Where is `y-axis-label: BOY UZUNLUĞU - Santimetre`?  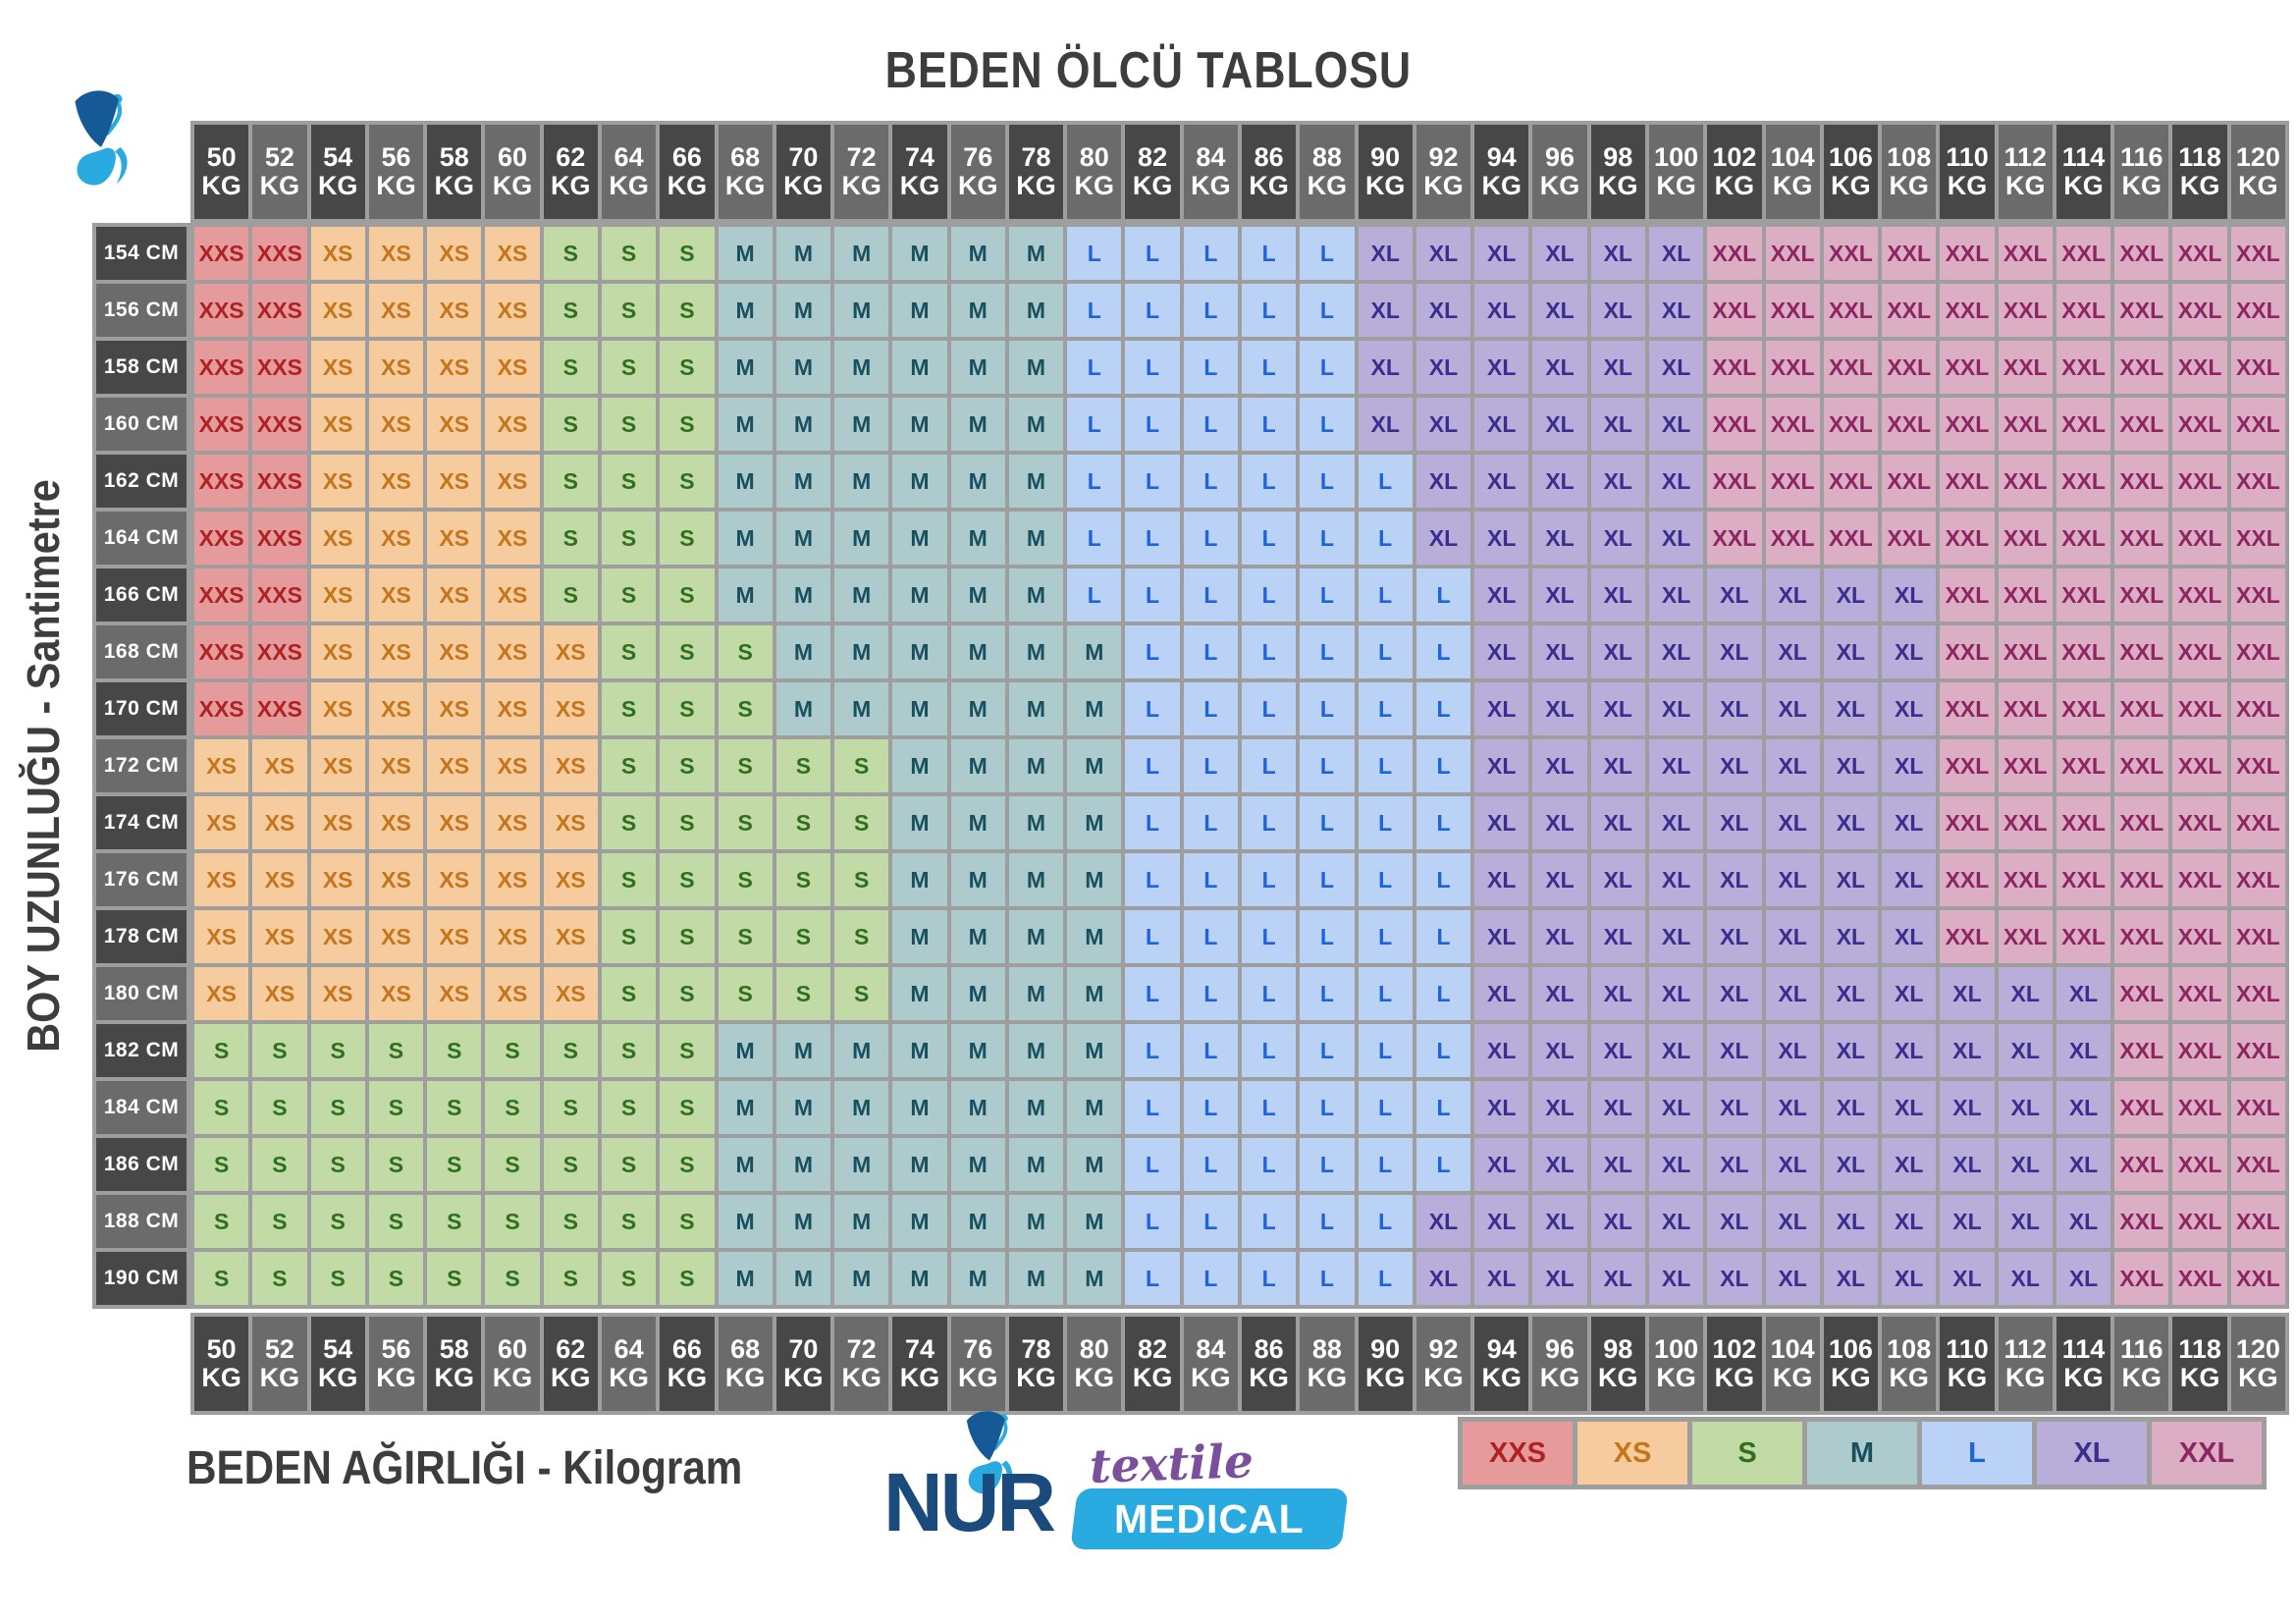
y-axis-label: BOY UZUNLUĞU - Santimetre is located at coordinates (43, 766).